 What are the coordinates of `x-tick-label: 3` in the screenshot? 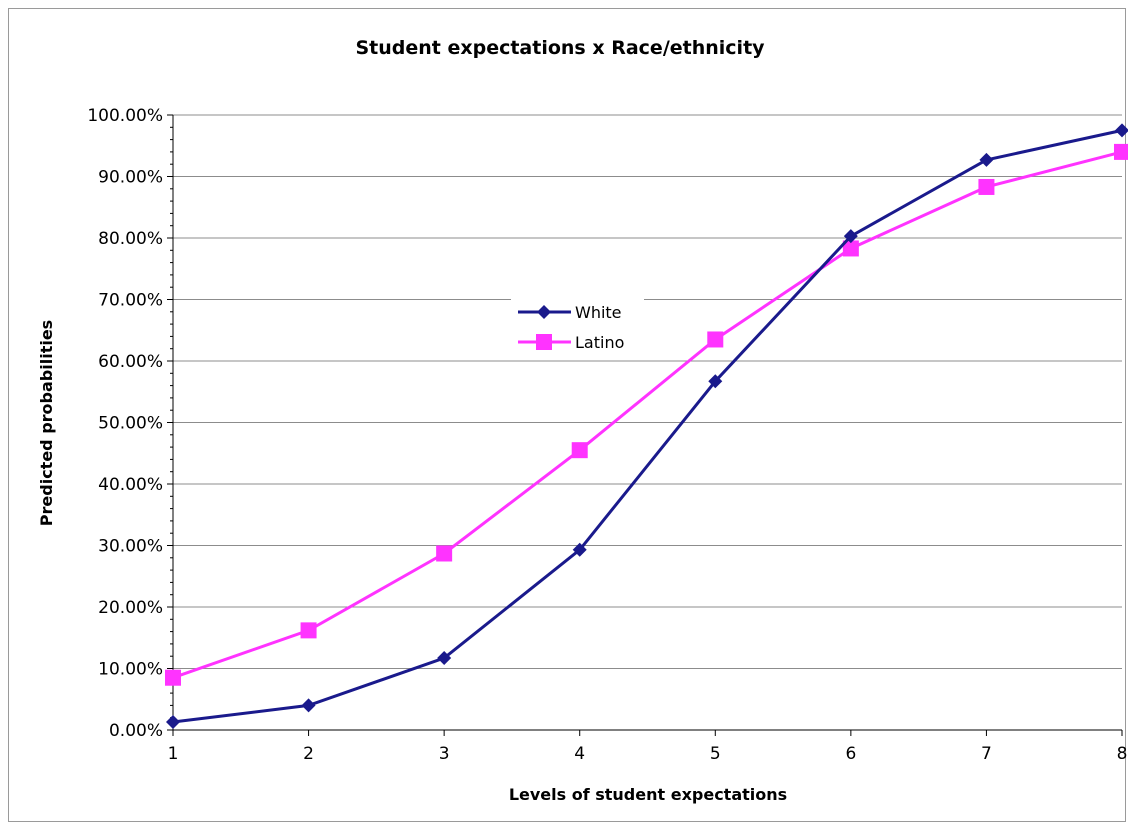 It's located at (444, 754).